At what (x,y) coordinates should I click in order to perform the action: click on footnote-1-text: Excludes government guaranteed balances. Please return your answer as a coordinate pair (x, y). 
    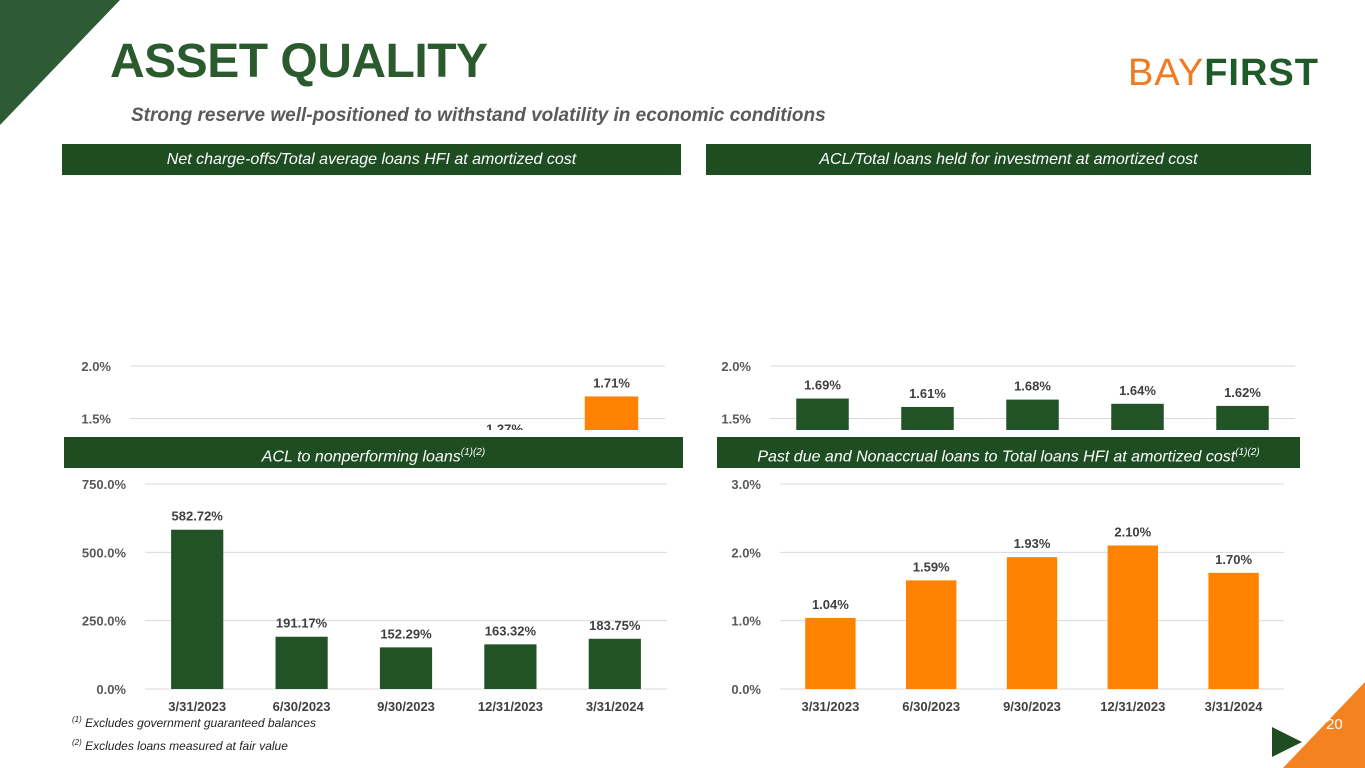
    Looking at the image, I should click on (200, 723).